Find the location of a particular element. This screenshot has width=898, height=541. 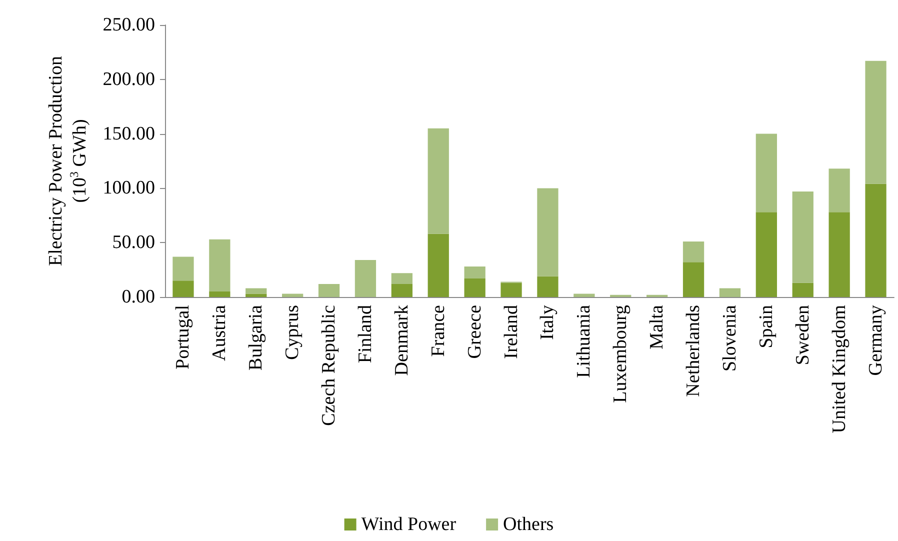

x-tick-label: Malta is located at coordinates (657, 327).